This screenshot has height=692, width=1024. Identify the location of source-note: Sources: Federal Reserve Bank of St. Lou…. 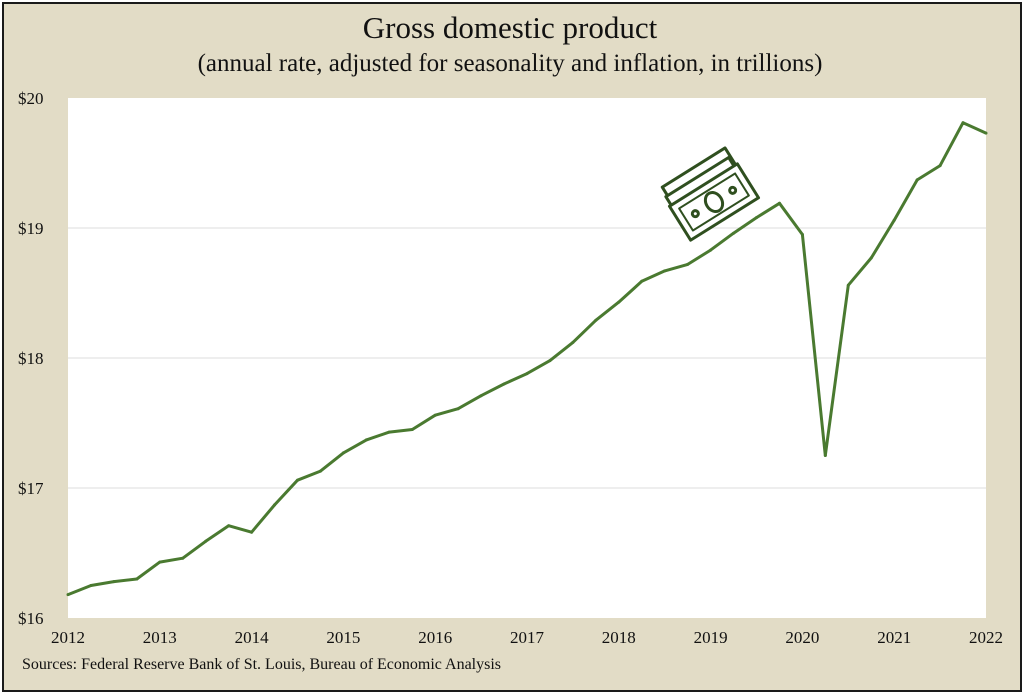
(262, 664).